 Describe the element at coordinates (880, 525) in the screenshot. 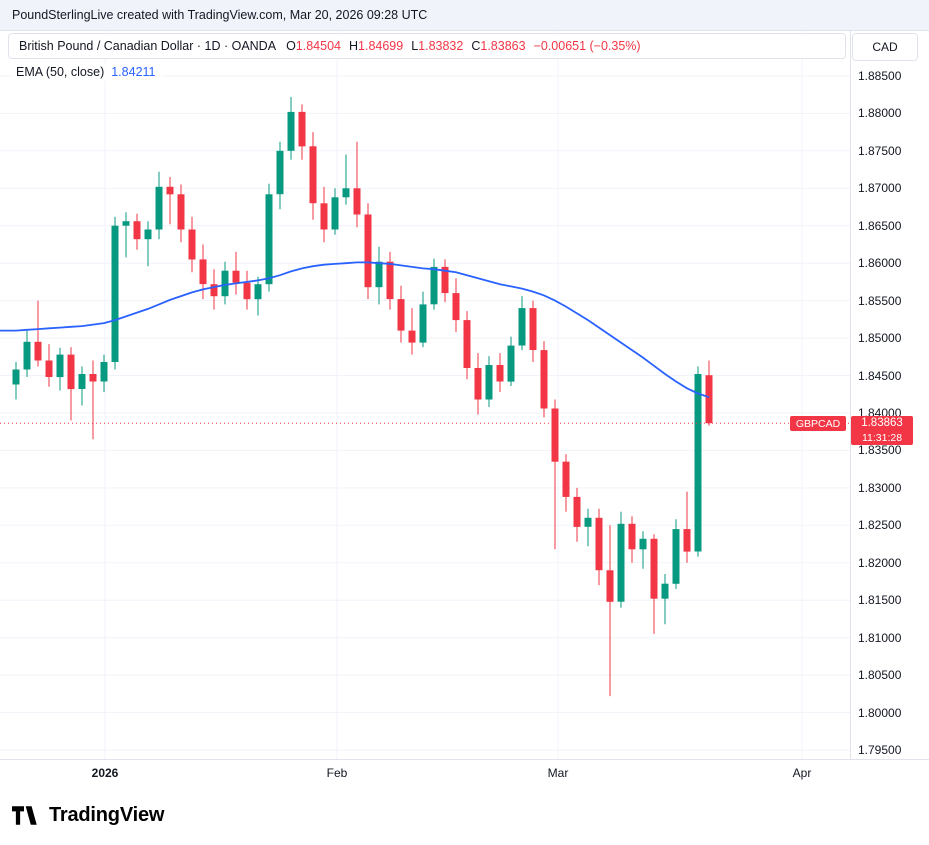

I see `price-tick-label: 1.82500` at that location.